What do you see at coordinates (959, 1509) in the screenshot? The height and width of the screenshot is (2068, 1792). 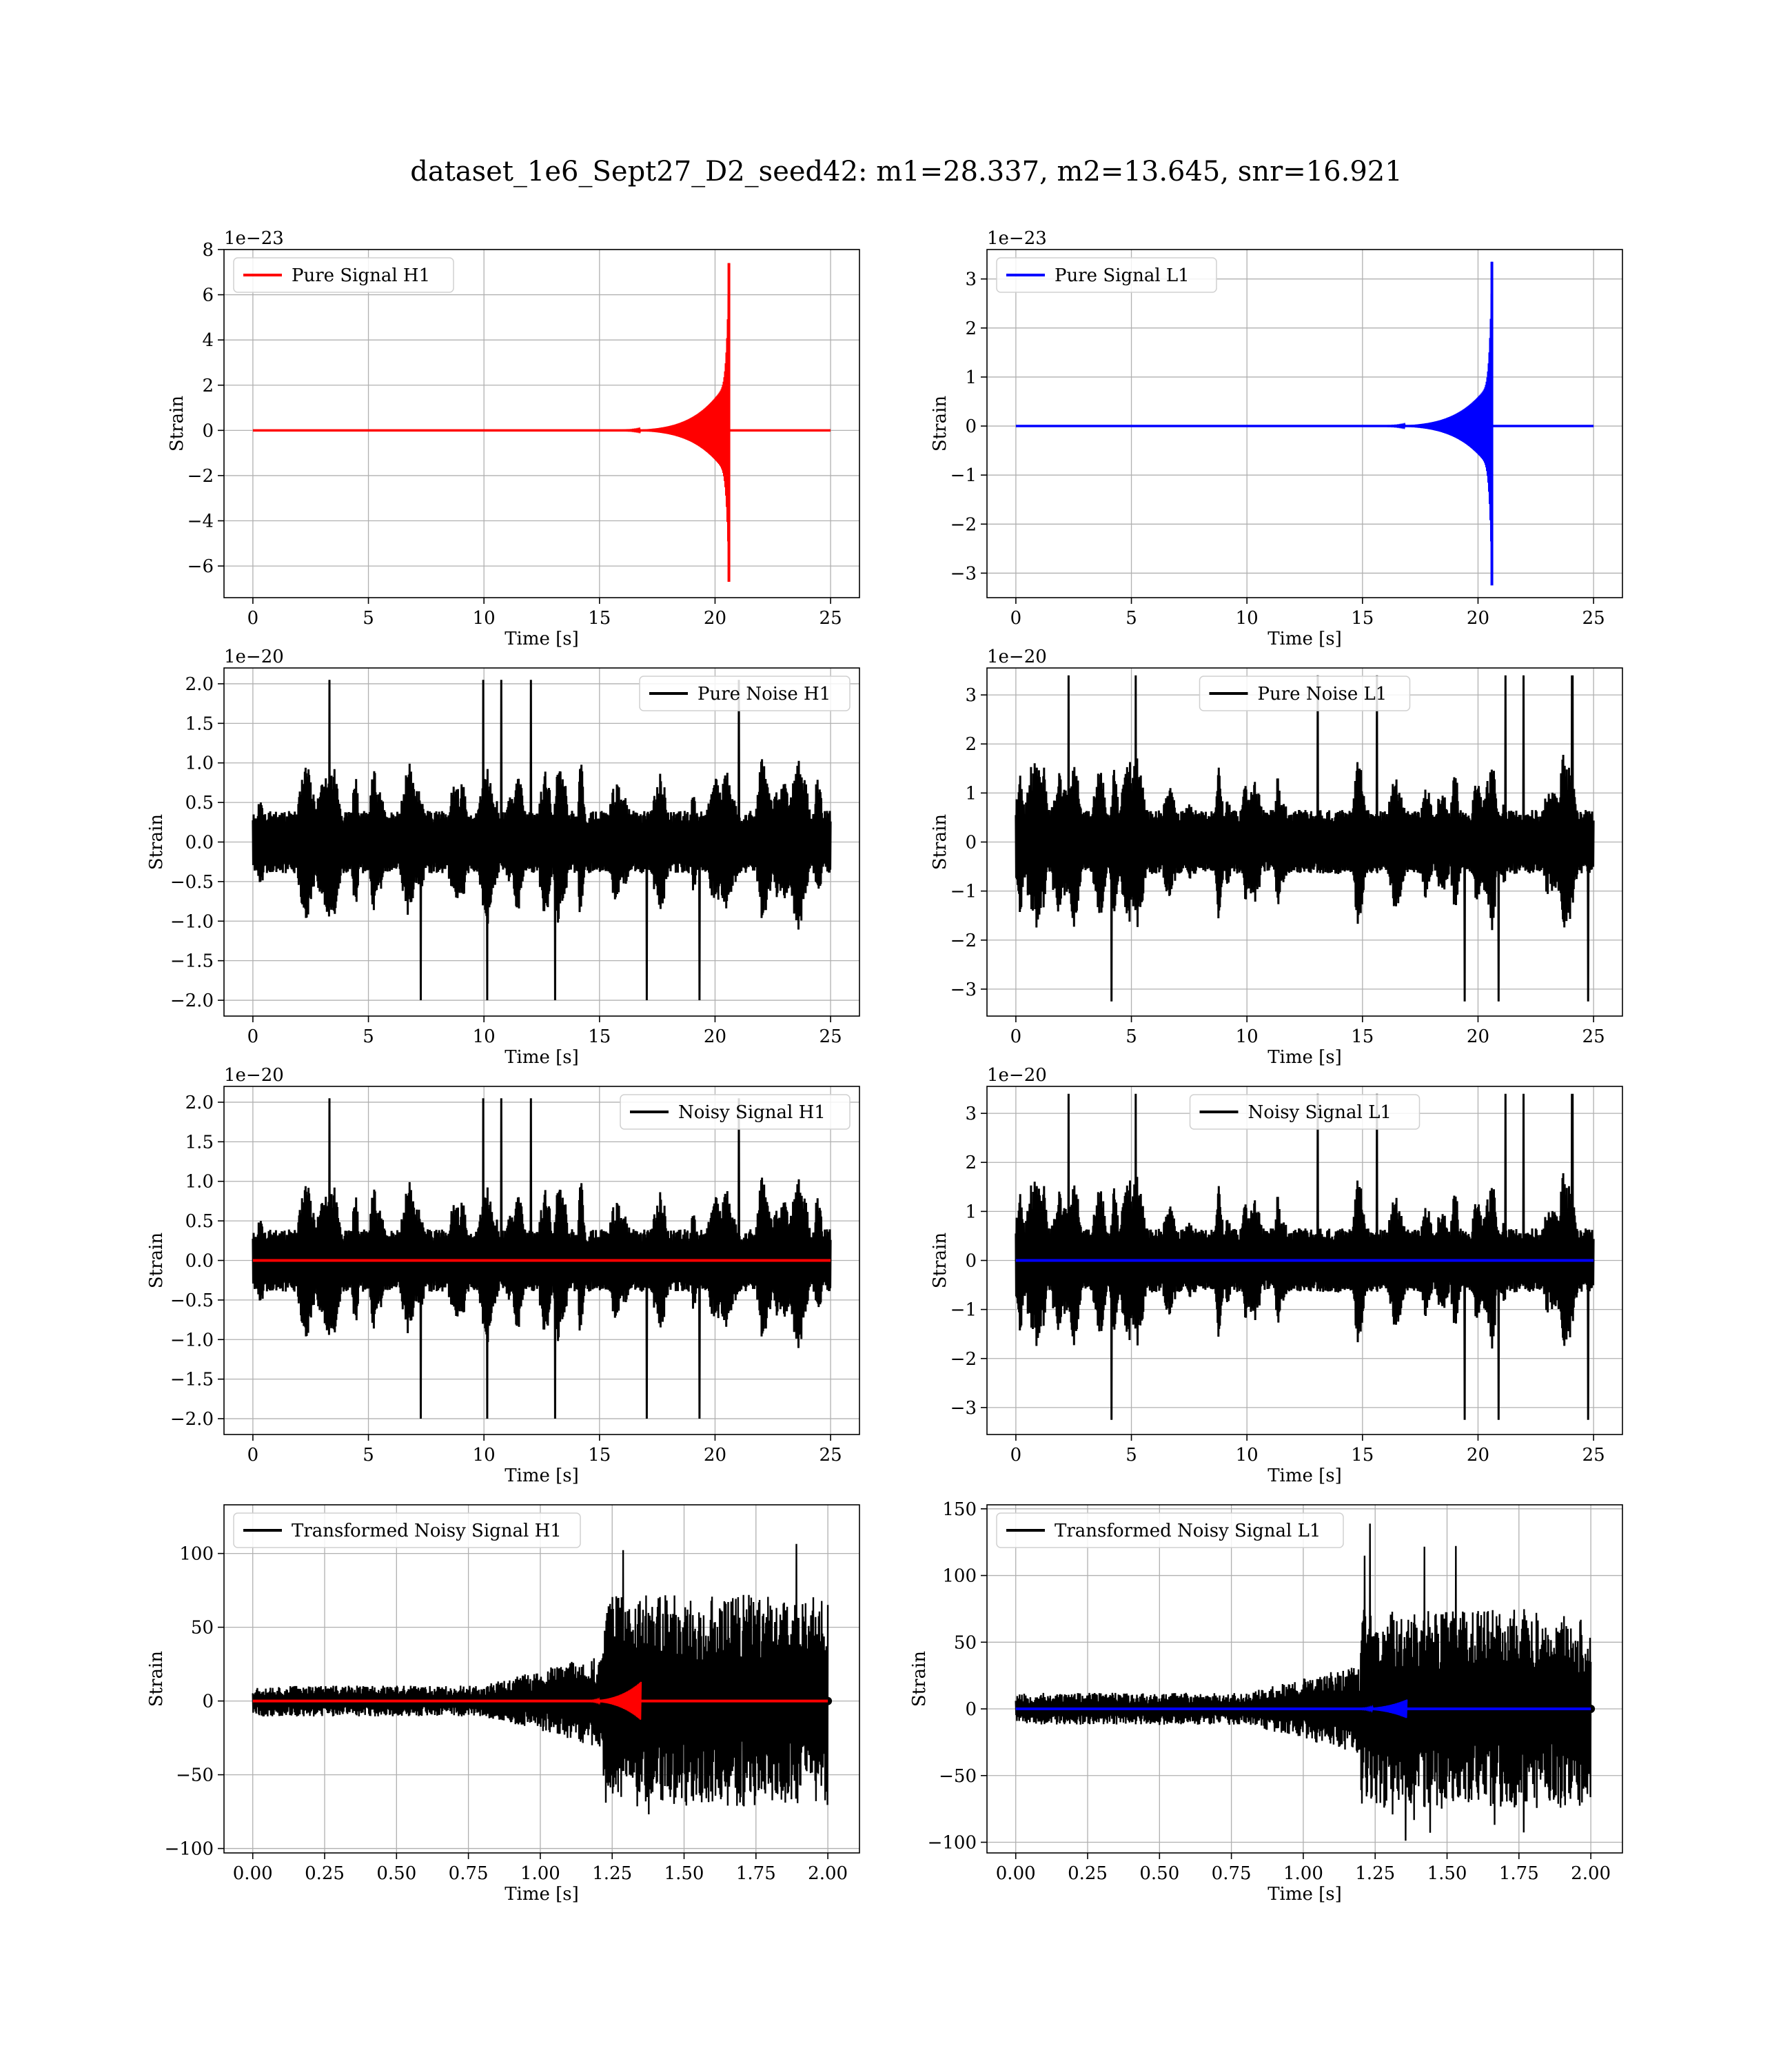 I see `y-tick-label: 150` at bounding box center [959, 1509].